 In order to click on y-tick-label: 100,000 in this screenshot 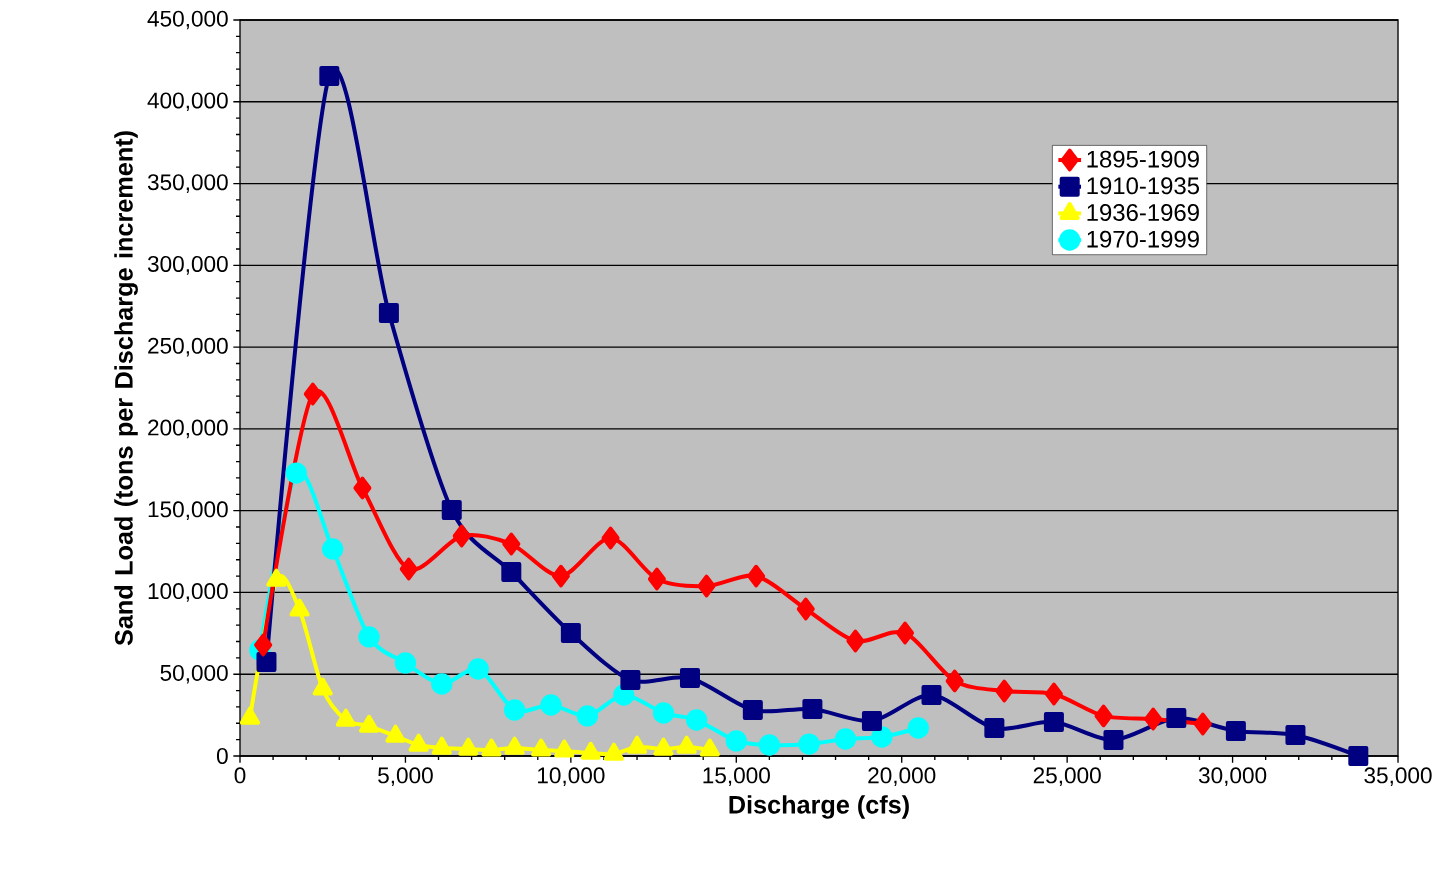, I will do `click(188, 592)`.